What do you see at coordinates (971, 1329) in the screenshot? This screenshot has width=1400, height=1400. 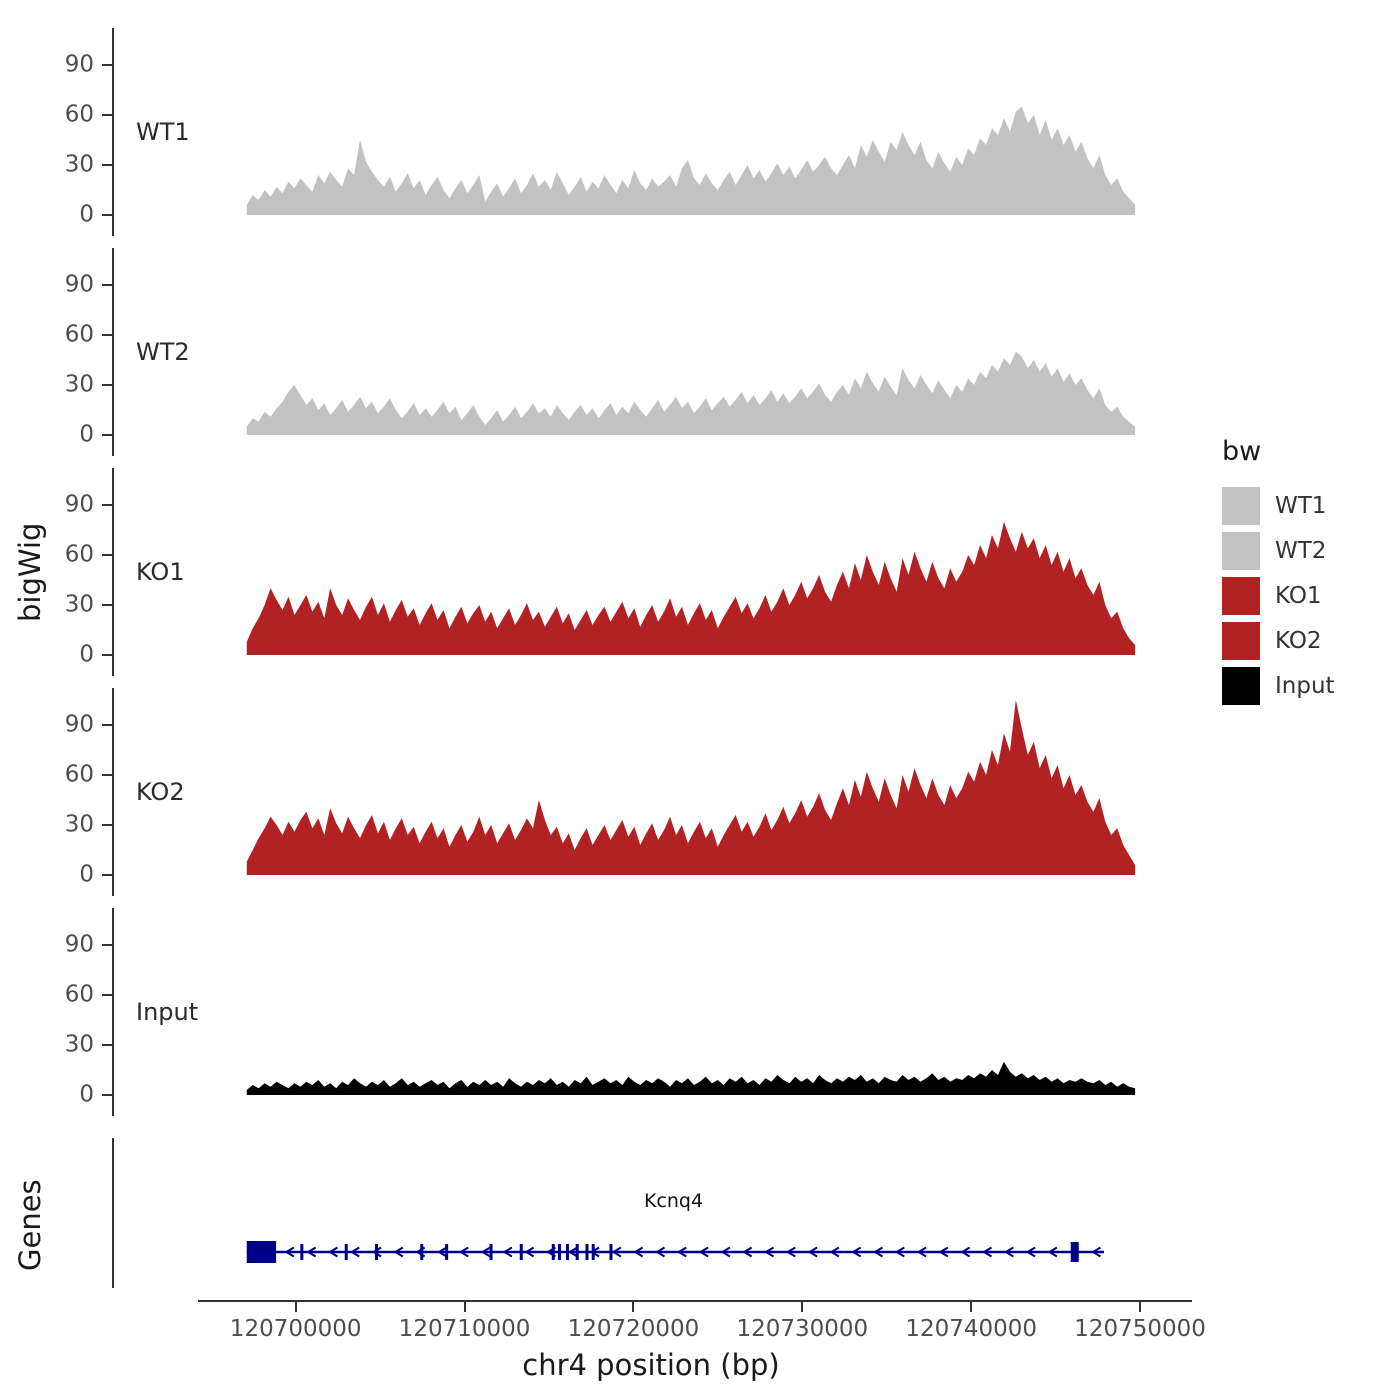 I see `x-tick-label: 120740000` at bounding box center [971, 1329].